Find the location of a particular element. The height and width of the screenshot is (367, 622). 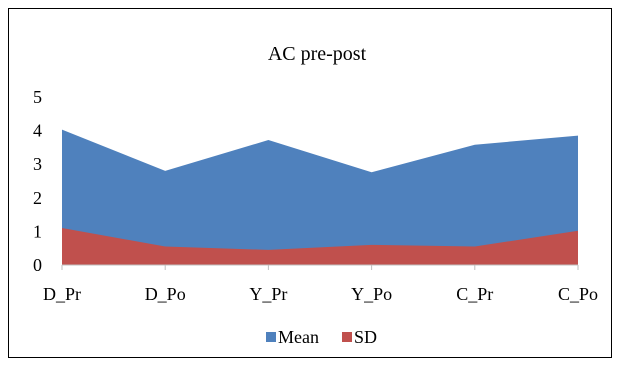

area-series-sd is located at coordinates (320, 246).